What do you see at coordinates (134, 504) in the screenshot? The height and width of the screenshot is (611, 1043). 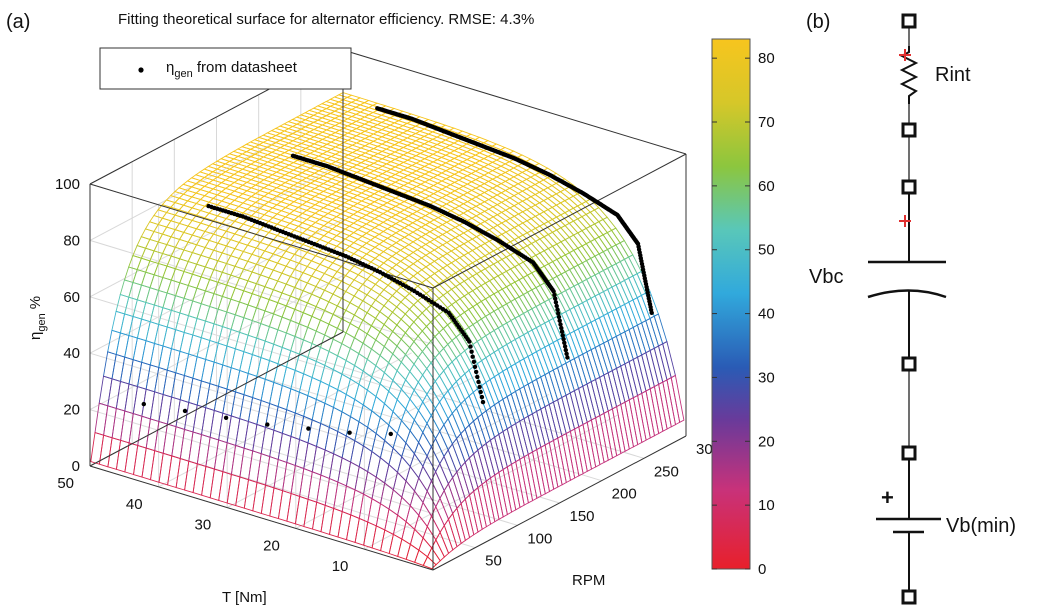 I see `x-tick-label: 40` at bounding box center [134, 504].